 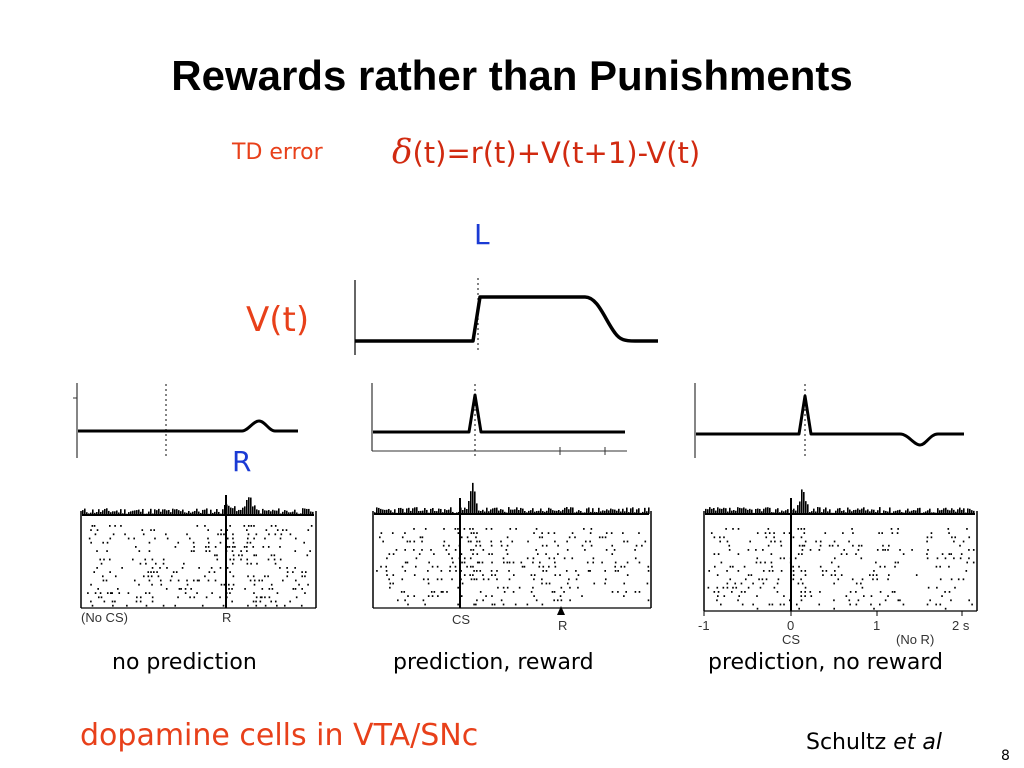 I want to click on footer-note: dopamine cells in VTA/SNc, so click(x=279, y=735).